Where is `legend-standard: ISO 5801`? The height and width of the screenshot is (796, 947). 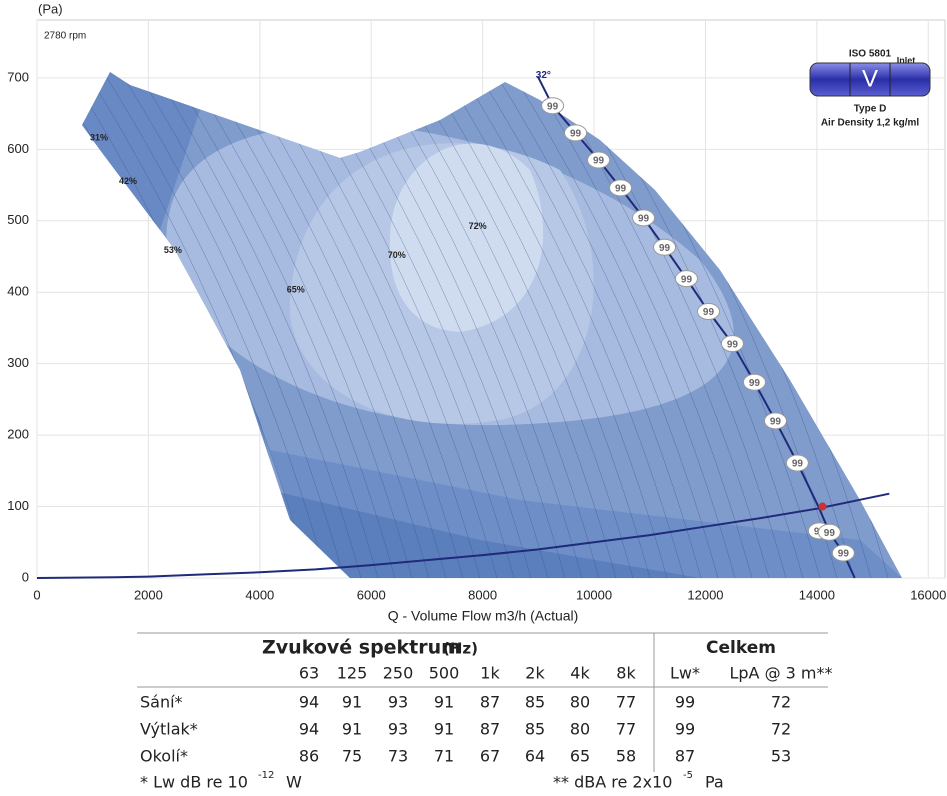
legend-standard: ISO 5801 is located at coordinates (870, 54).